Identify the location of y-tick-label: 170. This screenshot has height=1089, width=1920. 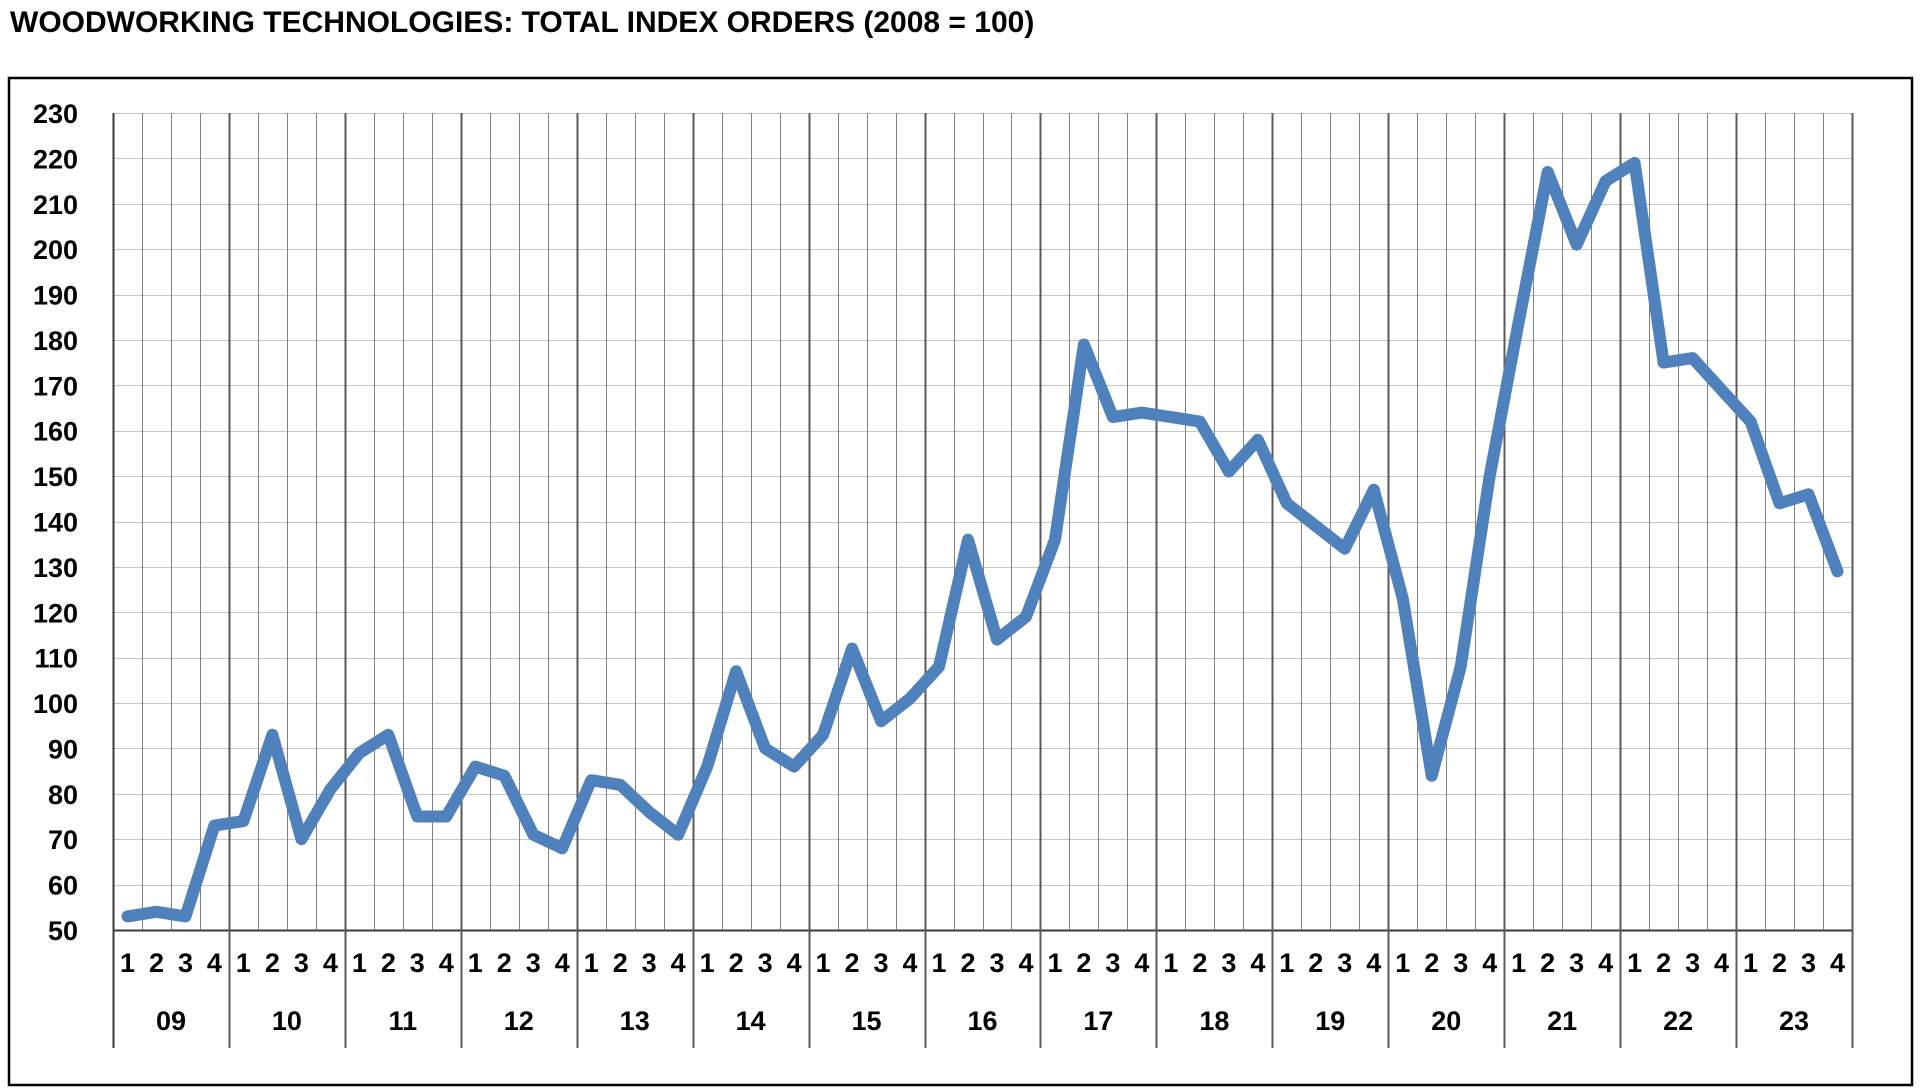
(55, 386).